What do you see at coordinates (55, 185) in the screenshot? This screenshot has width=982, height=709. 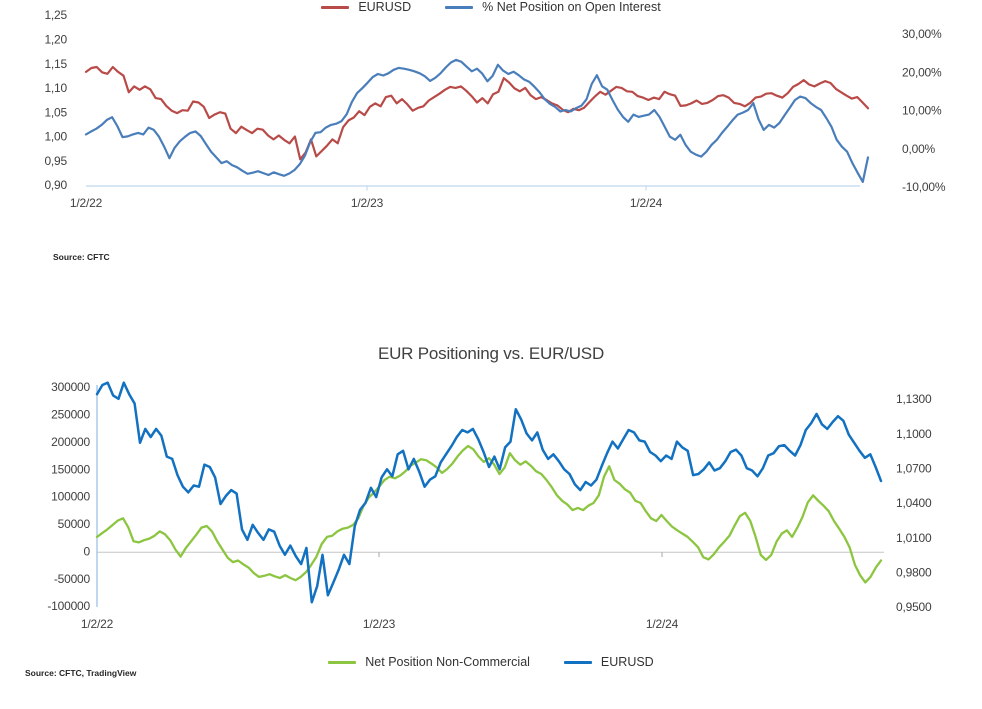 I see `left-axis-tick-label: 0,90` at bounding box center [55, 185].